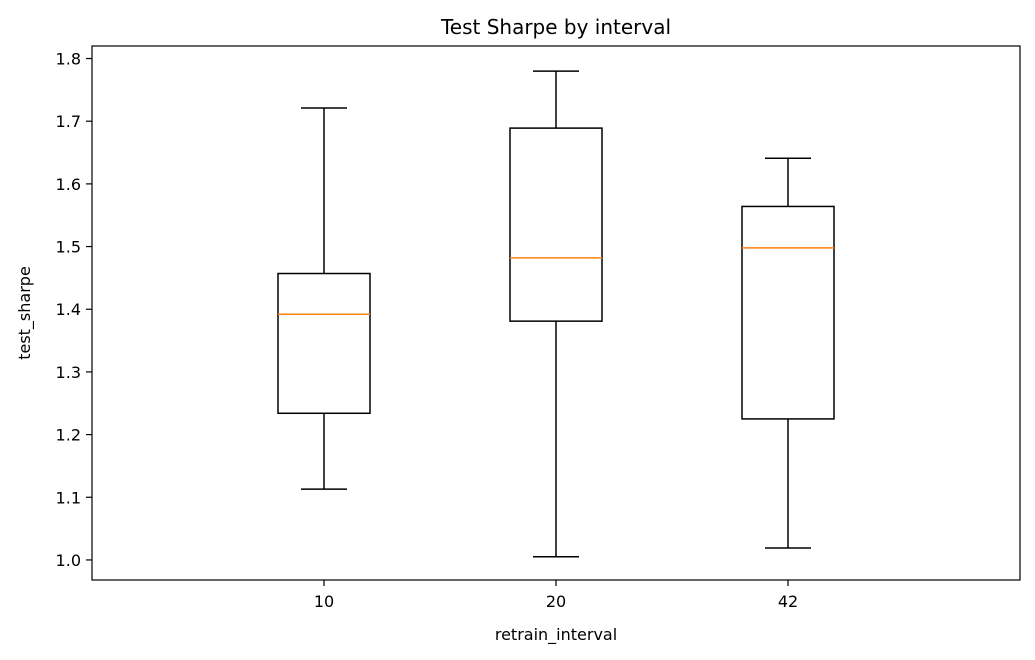  What do you see at coordinates (68, 59) in the screenshot?
I see `y-tick-label: 1.8` at bounding box center [68, 59].